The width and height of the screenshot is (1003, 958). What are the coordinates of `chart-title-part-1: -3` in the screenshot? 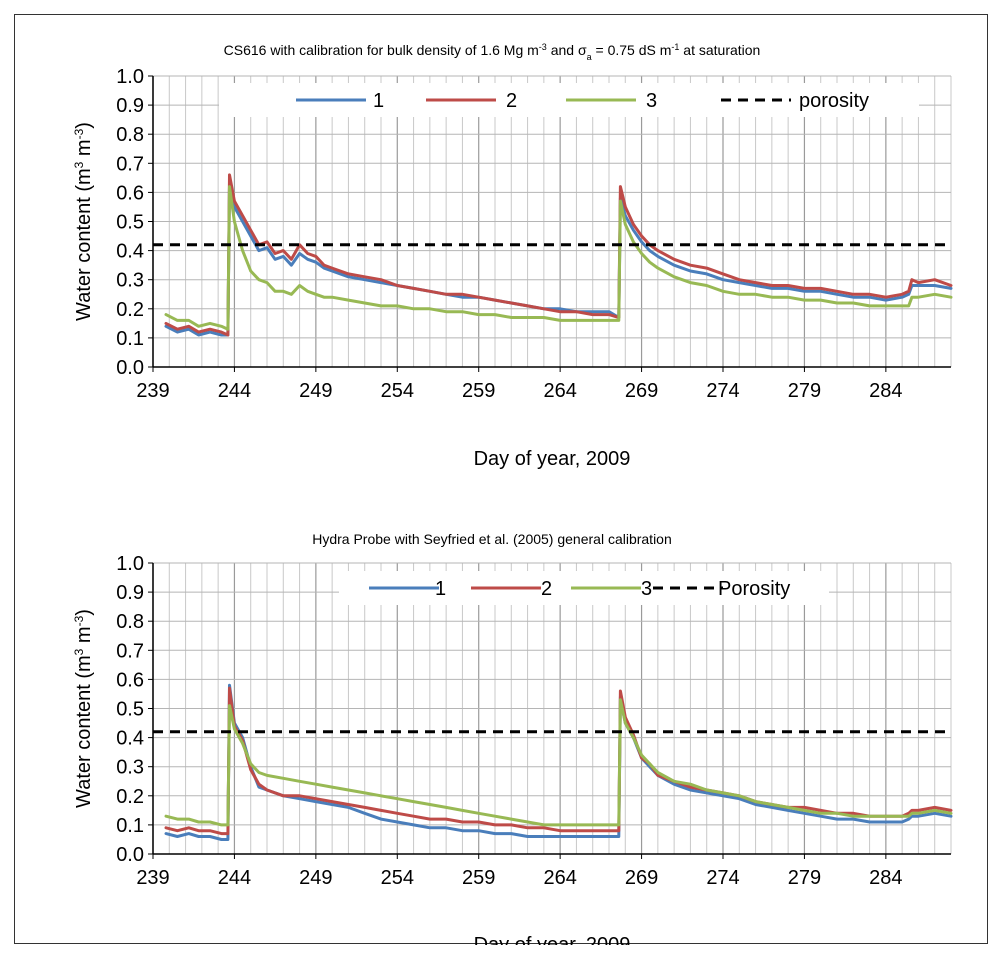 It's located at (543, 47).